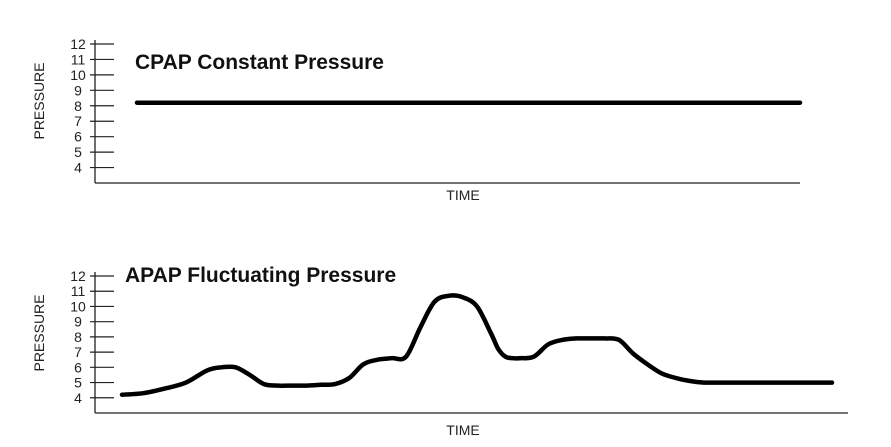 The width and height of the screenshot is (891, 447). What do you see at coordinates (78, 322) in the screenshot?
I see `apap-y-tick-label: 9` at bounding box center [78, 322].